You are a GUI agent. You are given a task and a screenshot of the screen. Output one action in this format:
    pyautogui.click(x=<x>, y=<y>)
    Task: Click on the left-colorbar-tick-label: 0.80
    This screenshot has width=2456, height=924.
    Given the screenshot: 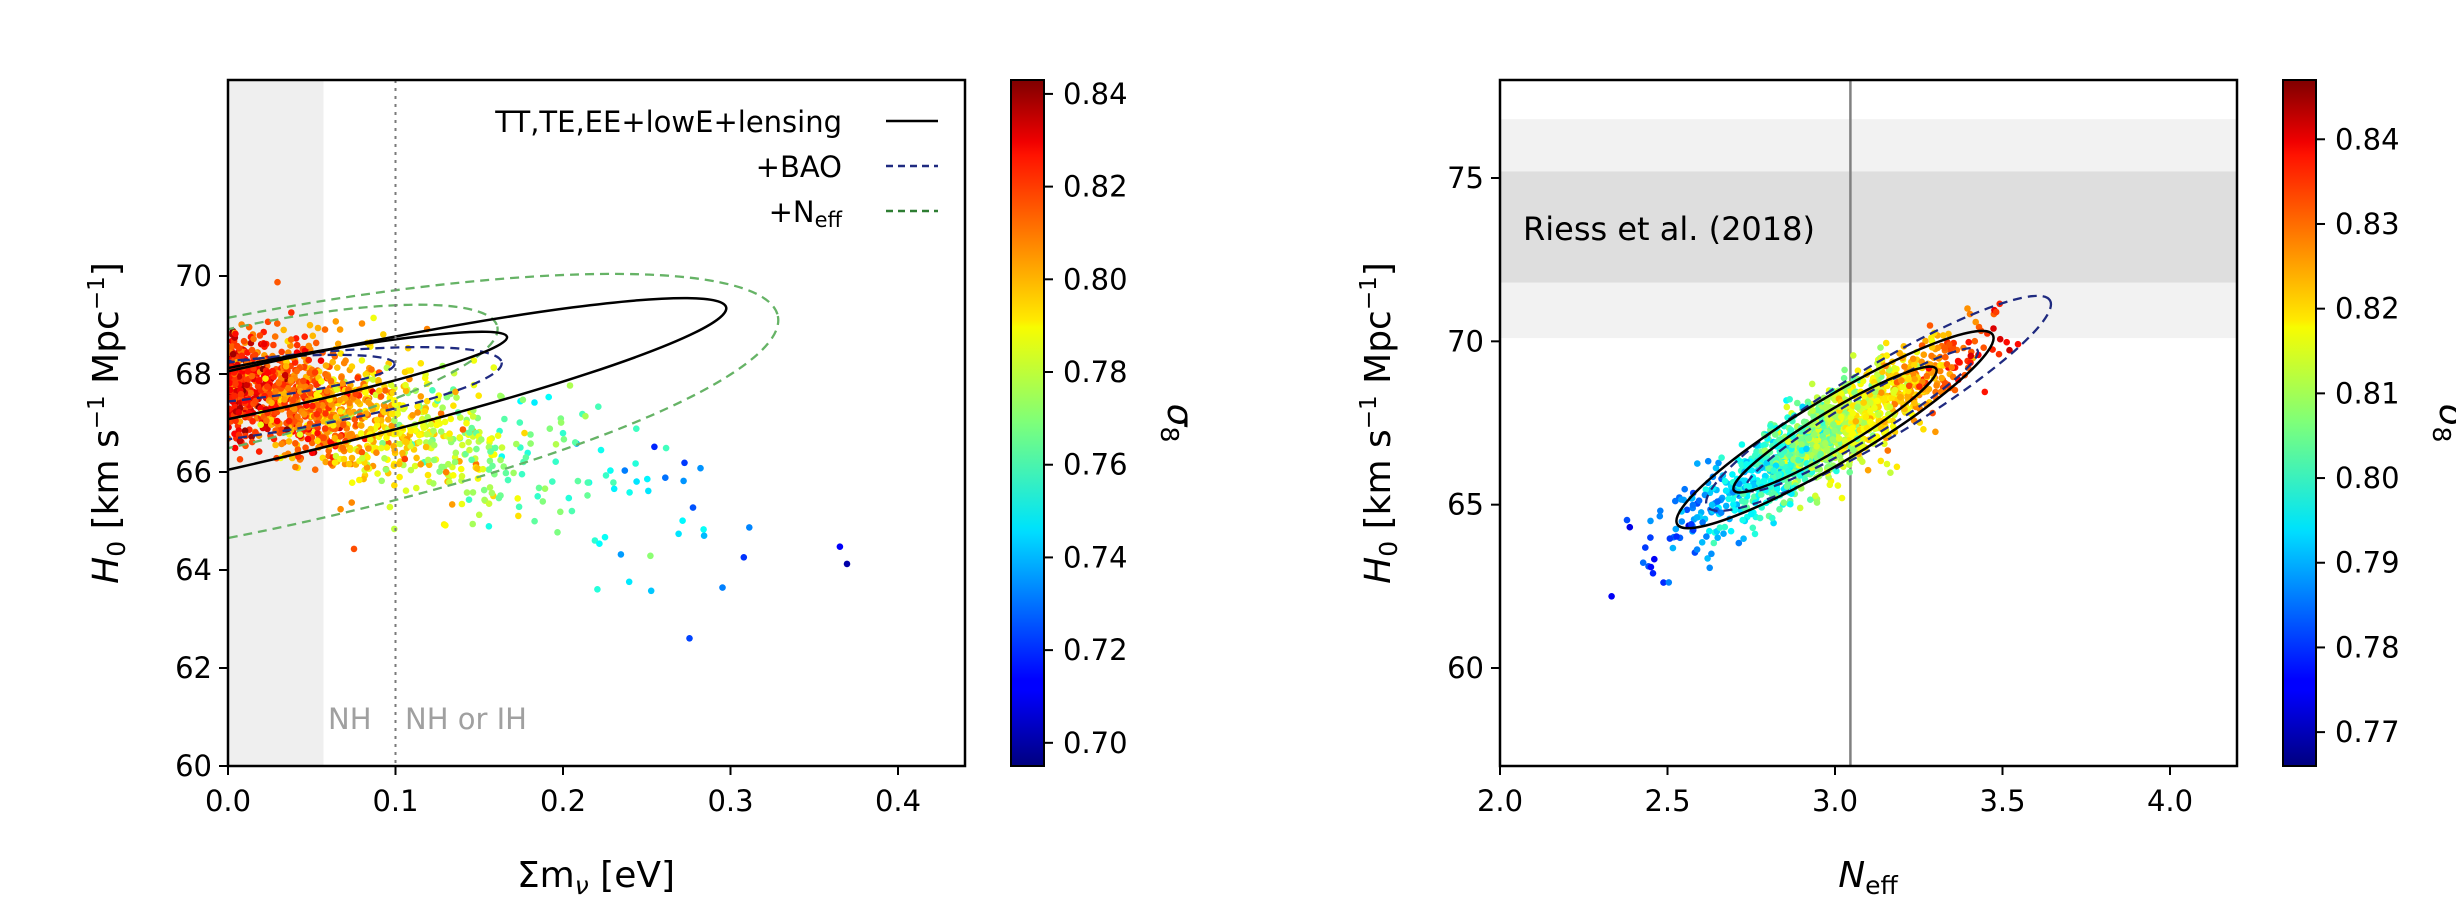 What is the action you would take?
    pyautogui.click(x=1095, y=279)
    